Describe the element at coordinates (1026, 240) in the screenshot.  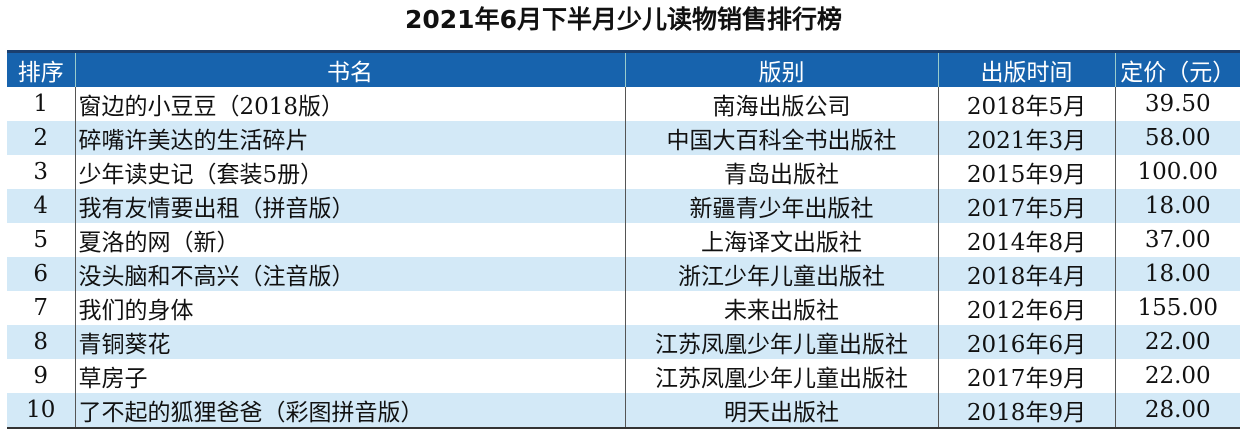
I see `table-cell: 2014年8月` at that location.